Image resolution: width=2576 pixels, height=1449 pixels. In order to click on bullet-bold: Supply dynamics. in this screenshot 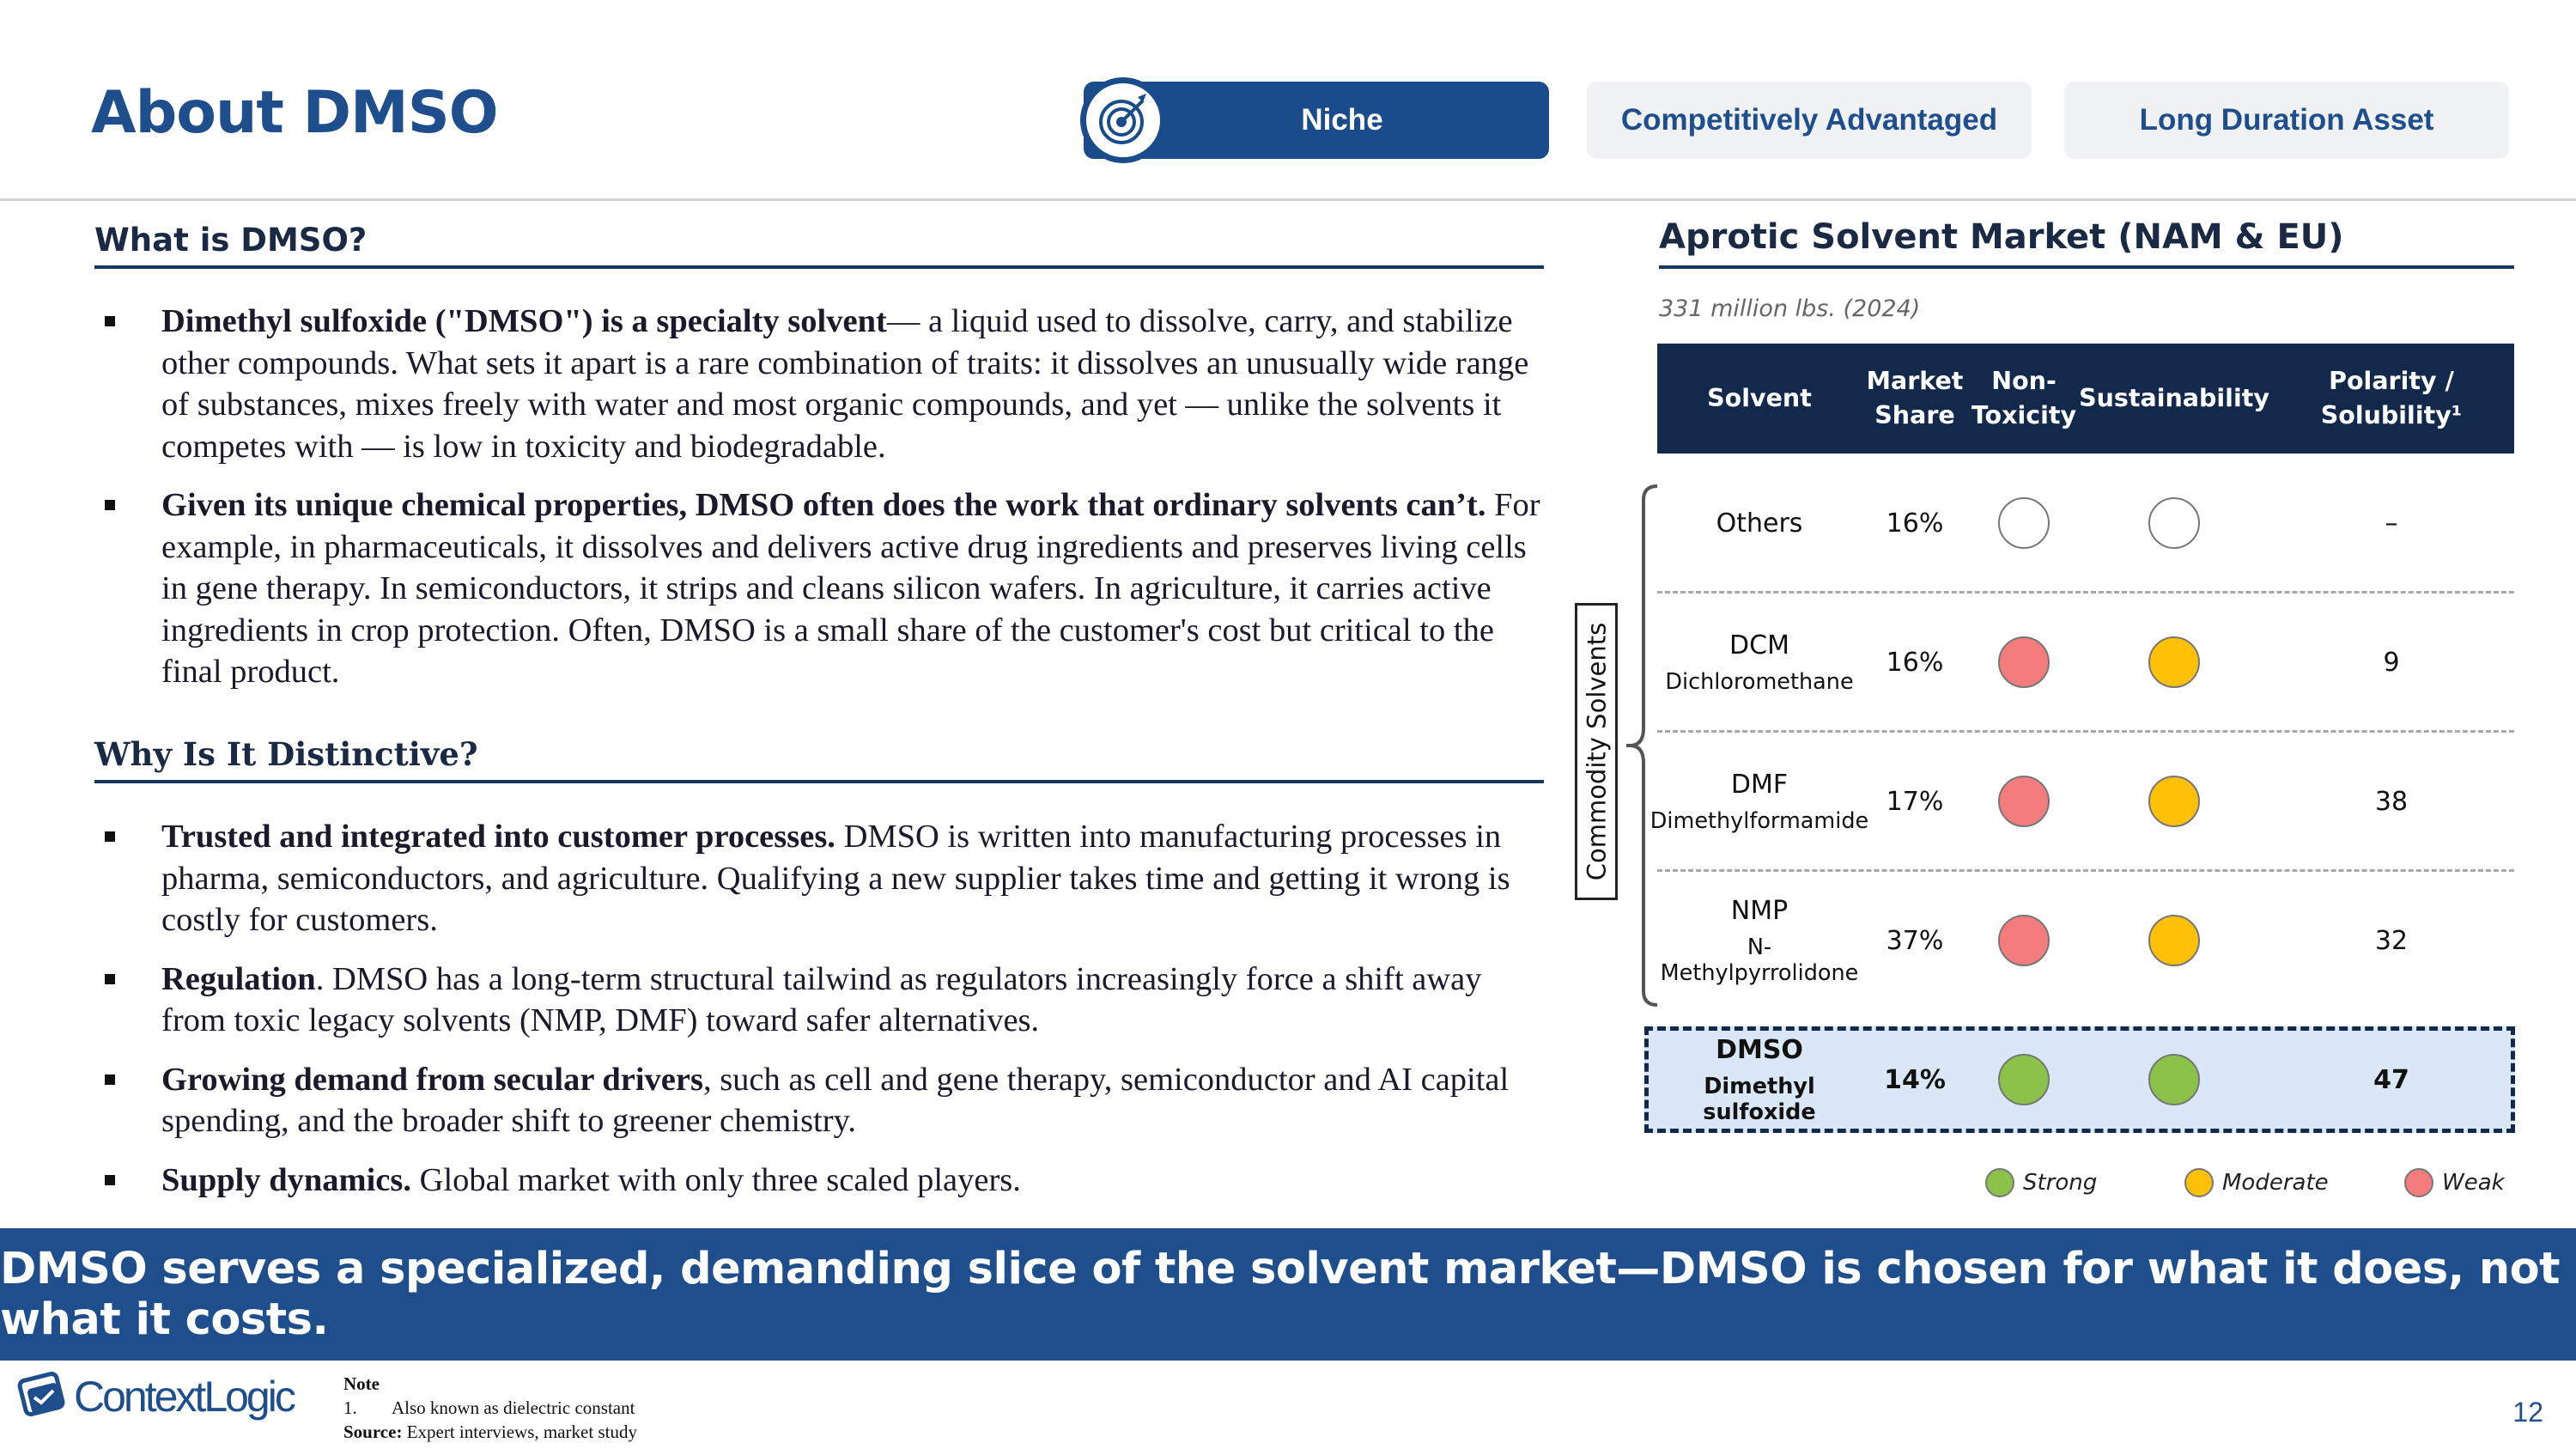, I will do `click(286, 1179)`.